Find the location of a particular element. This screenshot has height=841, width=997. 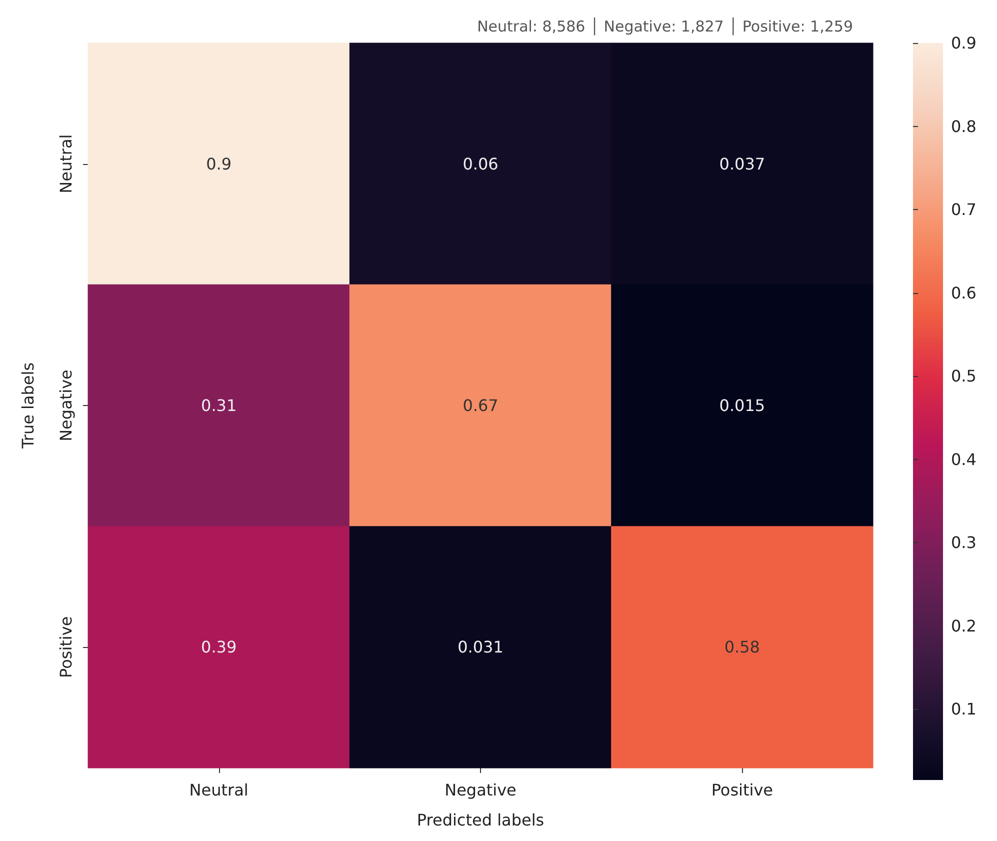

x-tick-label: Negative is located at coordinates (480, 790).